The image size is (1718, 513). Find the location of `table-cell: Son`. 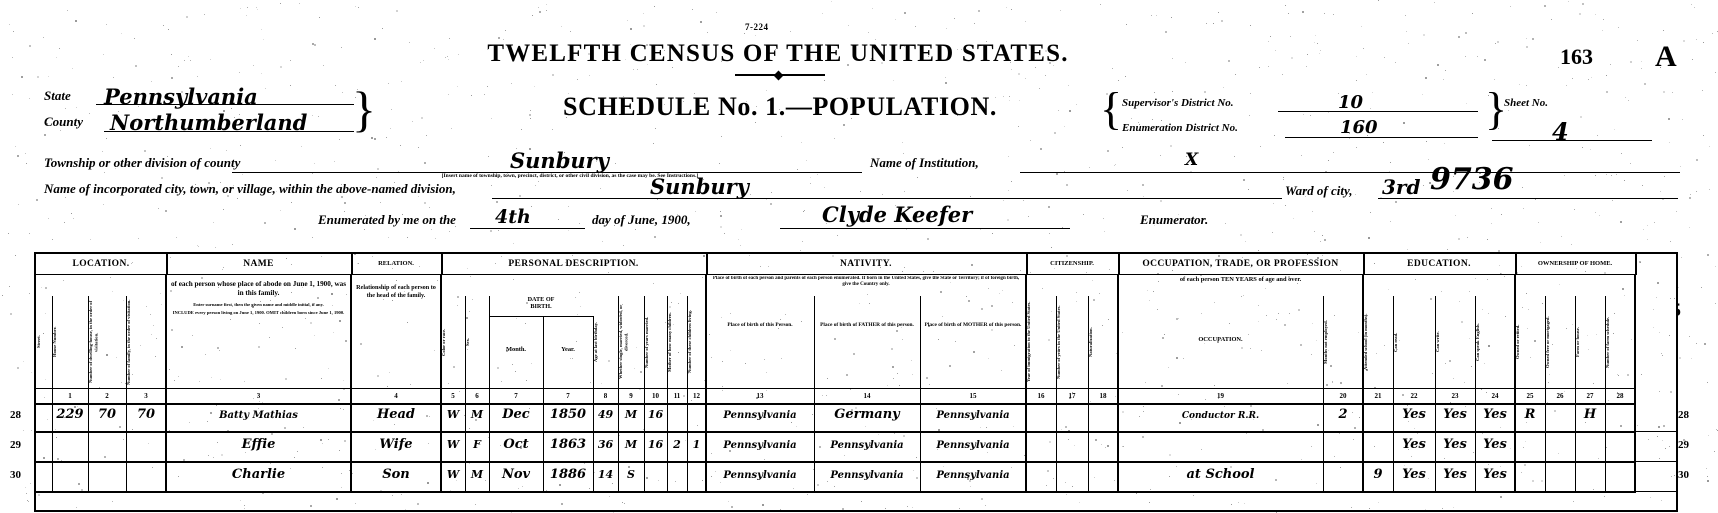

table-cell: Son is located at coordinates (396, 477).